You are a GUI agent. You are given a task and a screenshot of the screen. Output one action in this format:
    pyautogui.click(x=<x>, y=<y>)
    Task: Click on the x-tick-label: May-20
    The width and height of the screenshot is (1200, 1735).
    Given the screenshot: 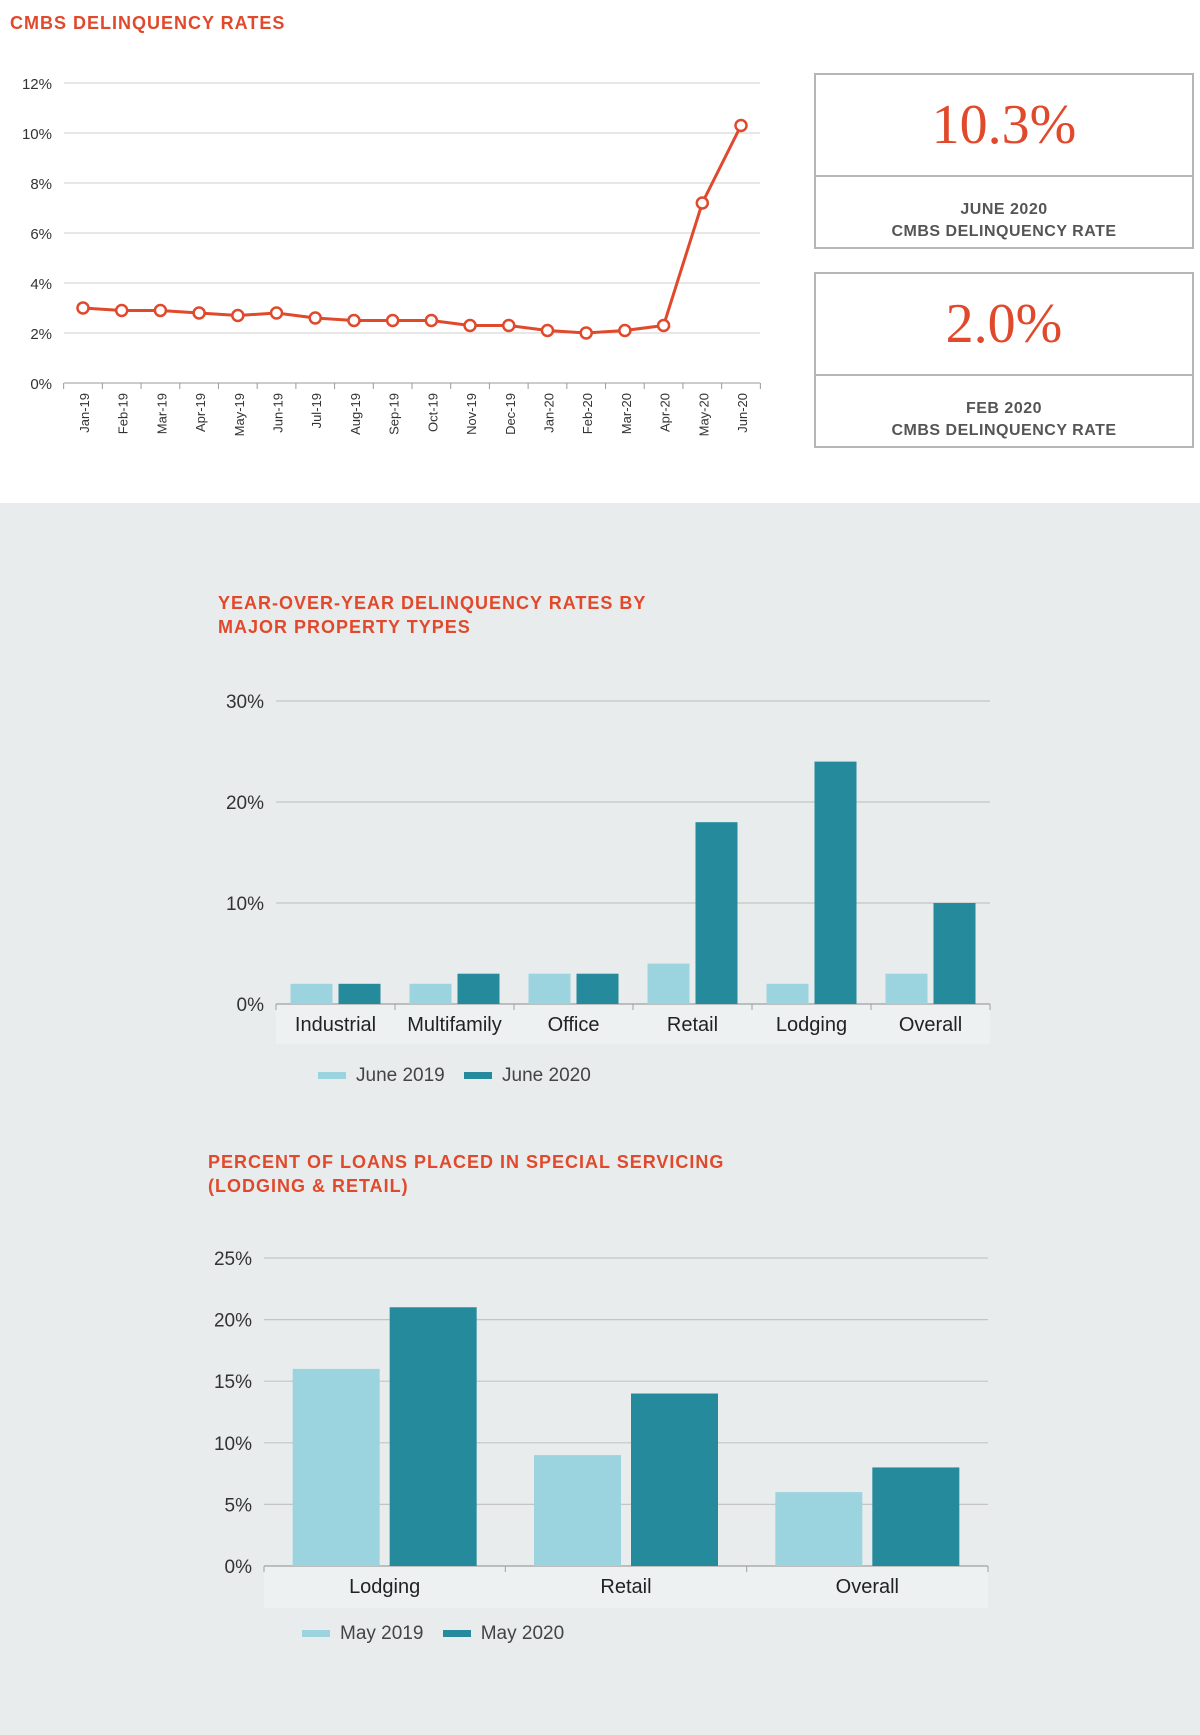 What is the action you would take?
    pyautogui.click(x=703, y=414)
    